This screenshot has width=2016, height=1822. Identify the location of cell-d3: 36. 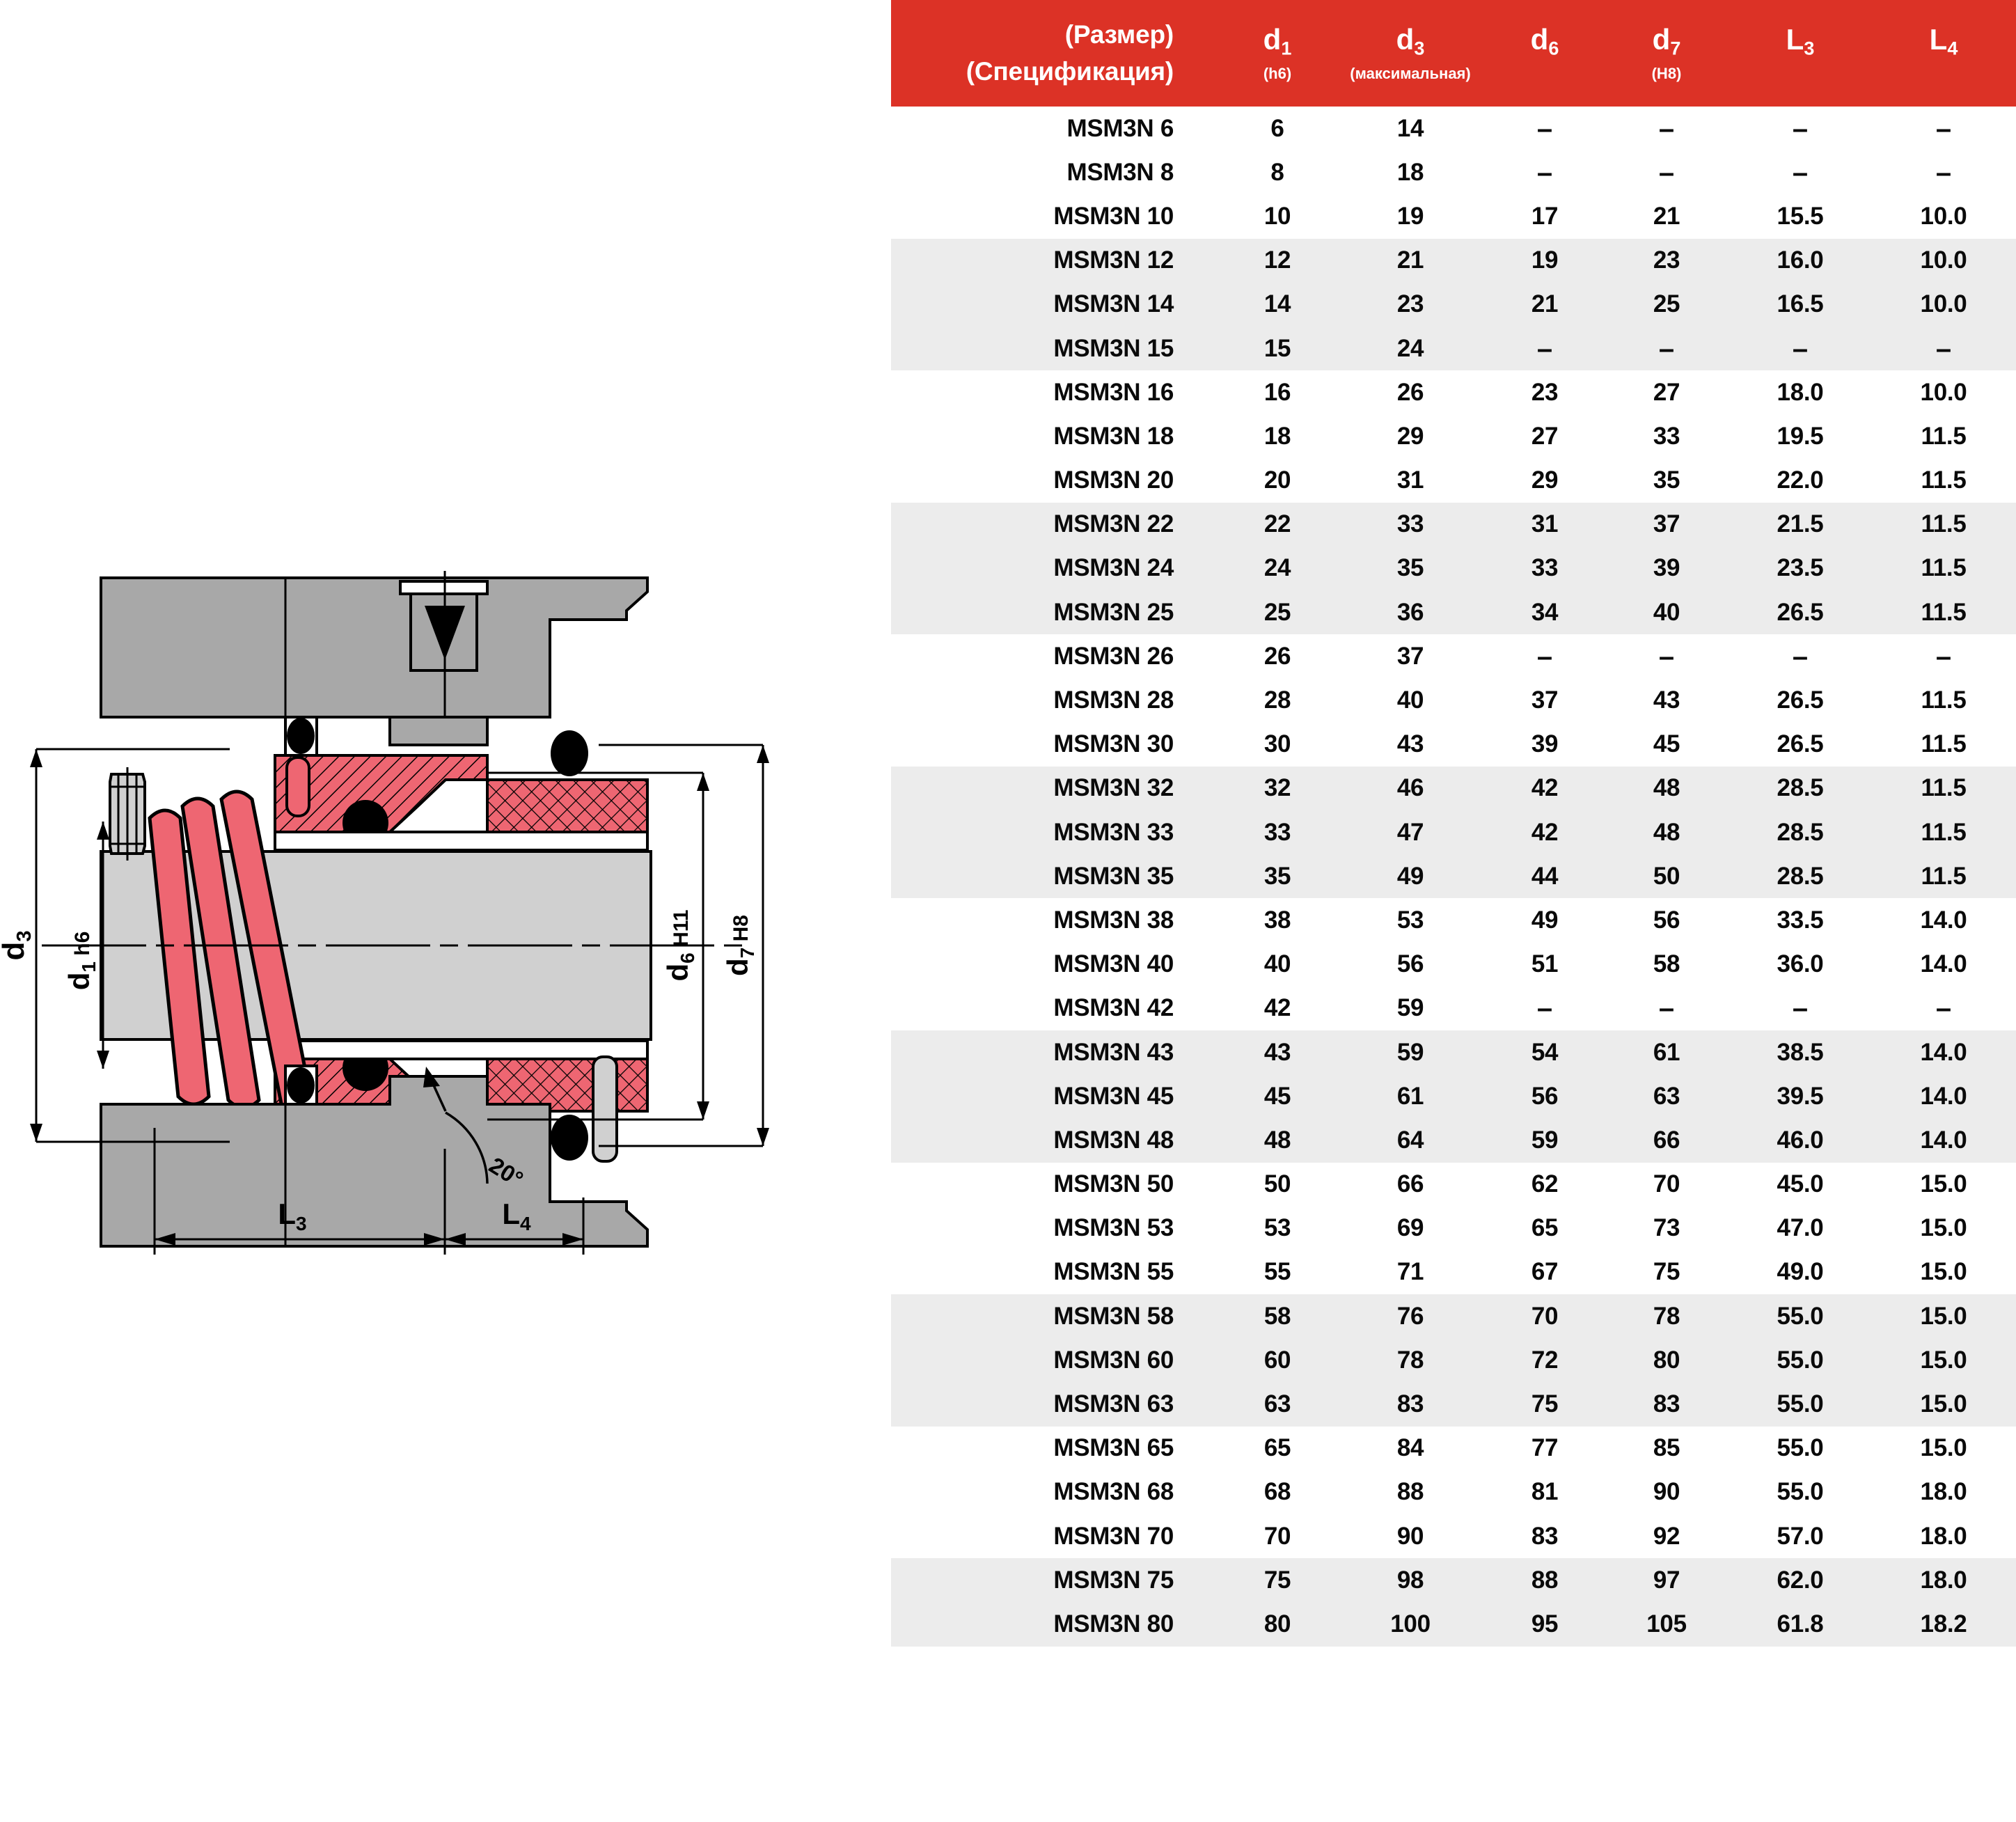
(1410, 612).